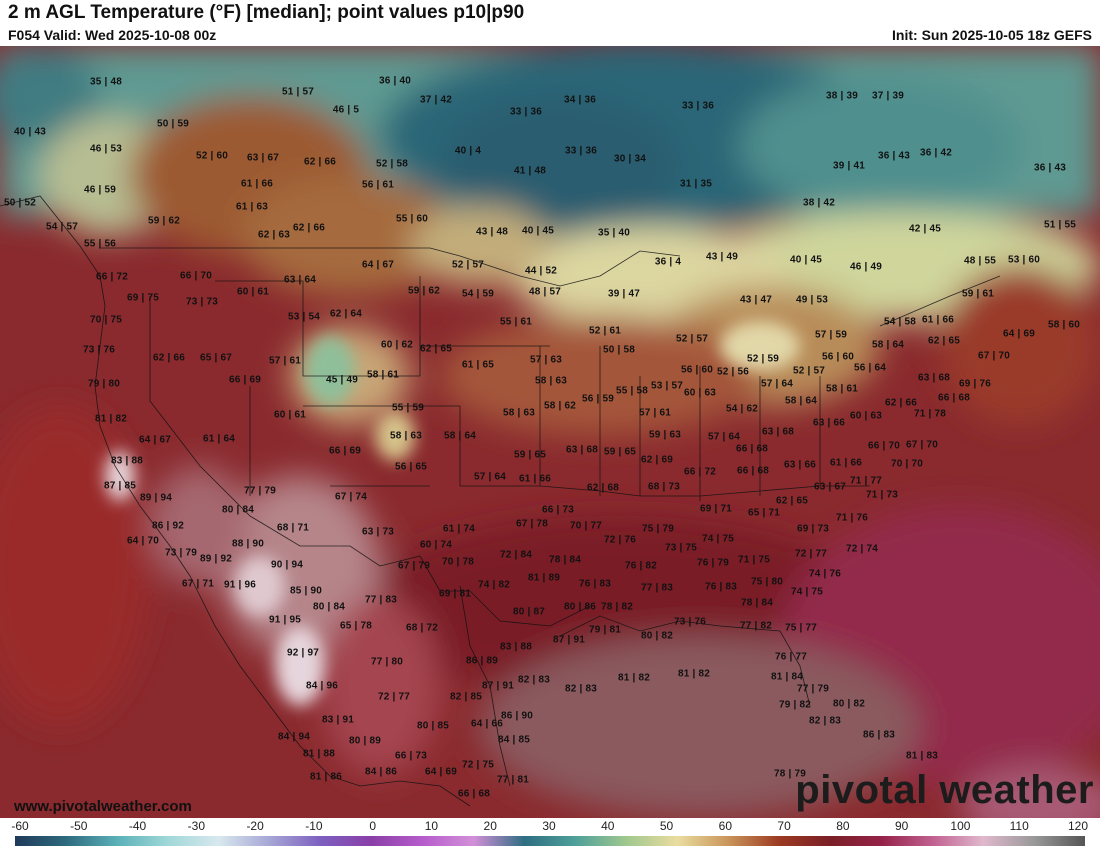 Image resolution: width=1100 pixels, height=850 pixels. Describe the element at coordinates (103, 806) in the screenshot. I see `website-watermark: www.pivotalweather.com` at that location.